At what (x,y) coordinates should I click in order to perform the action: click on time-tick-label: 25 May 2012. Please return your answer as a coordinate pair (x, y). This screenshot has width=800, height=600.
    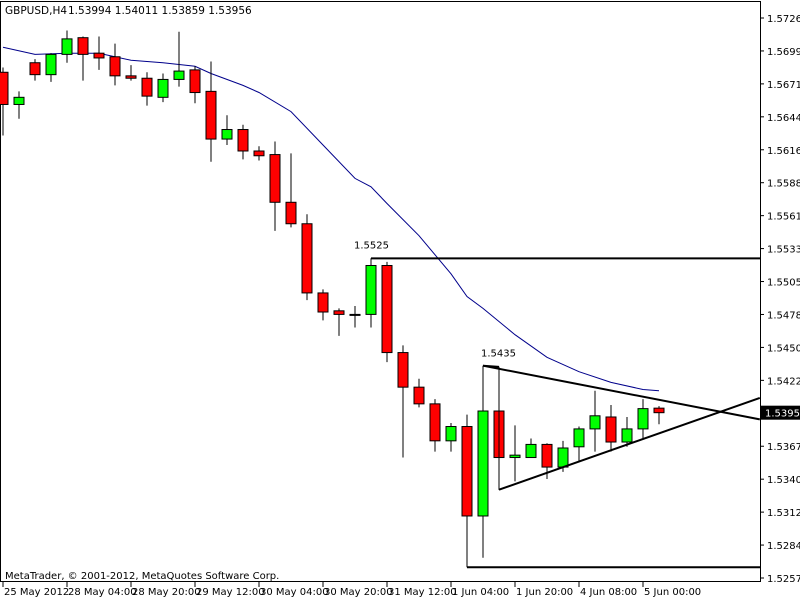
    Looking at the image, I should click on (36, 592).